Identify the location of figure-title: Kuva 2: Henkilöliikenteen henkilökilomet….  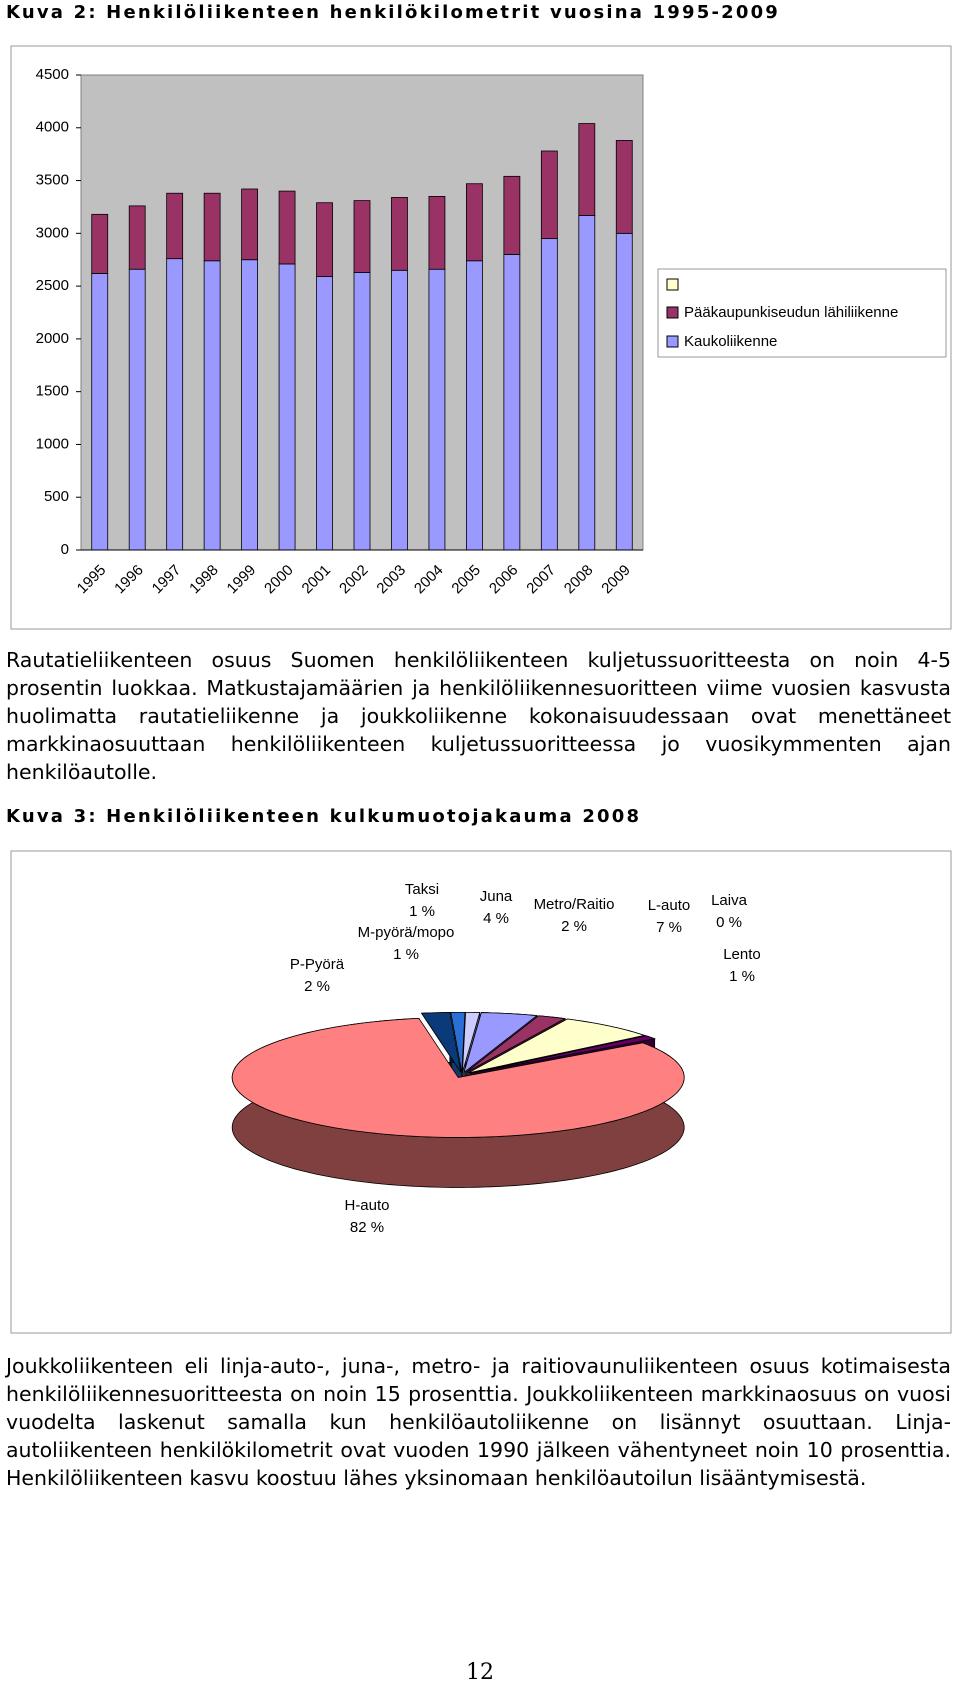
(393, 12).